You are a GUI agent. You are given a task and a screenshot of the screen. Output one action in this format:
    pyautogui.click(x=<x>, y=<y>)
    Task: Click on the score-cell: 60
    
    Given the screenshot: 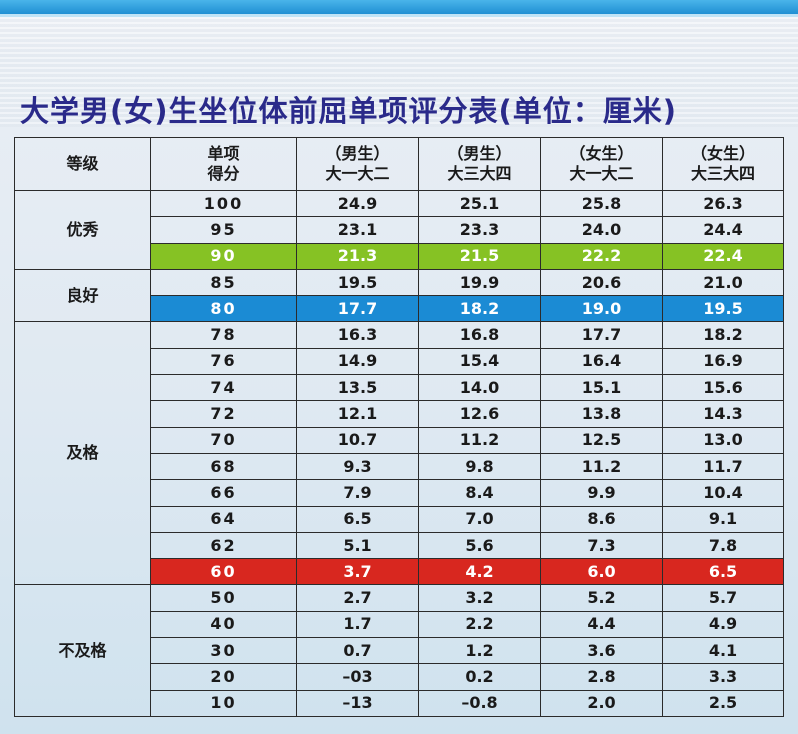 What is the action you would take?
    pyautogui.click(x=223, y=572)
    